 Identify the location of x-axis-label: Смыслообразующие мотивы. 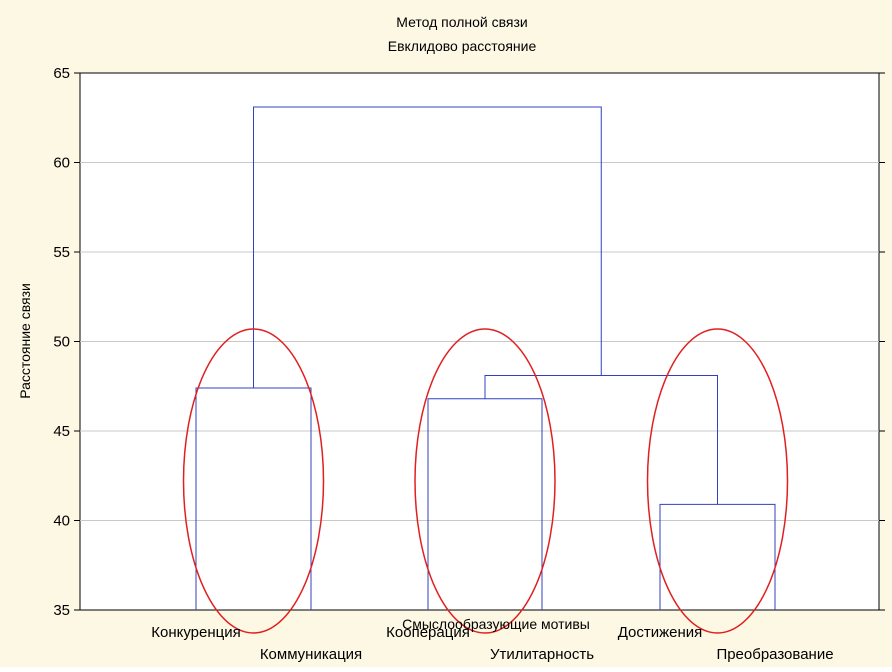
(496, 624).